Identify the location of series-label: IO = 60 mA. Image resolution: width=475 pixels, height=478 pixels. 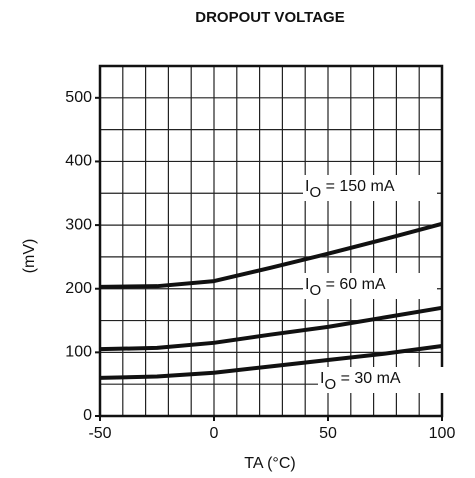
(345, 287).